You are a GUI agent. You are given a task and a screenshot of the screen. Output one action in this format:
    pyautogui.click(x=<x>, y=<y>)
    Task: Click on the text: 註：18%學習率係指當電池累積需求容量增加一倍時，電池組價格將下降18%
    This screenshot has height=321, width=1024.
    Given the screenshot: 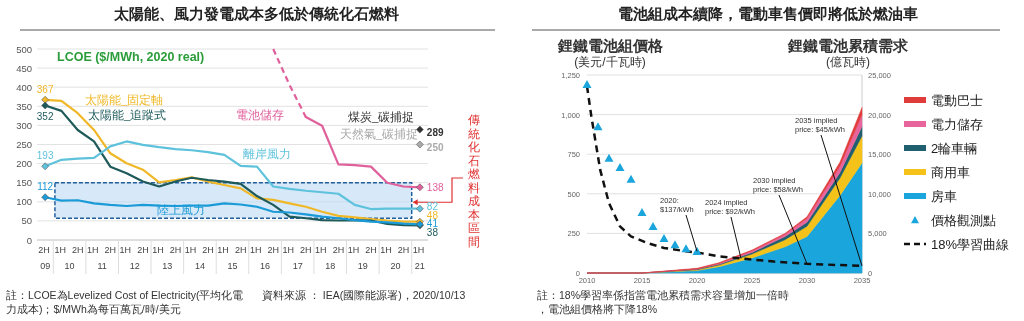 What is the action you would take?
    pyautogui.click(x=663, y=302)
    